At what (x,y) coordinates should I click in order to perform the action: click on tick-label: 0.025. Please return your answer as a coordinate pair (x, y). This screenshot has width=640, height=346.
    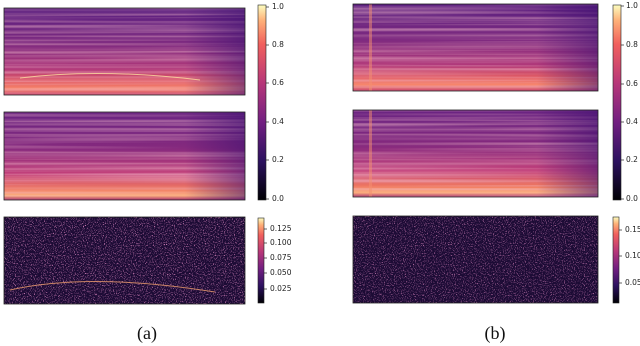
    Looking at the image, I should click on (281, 288).